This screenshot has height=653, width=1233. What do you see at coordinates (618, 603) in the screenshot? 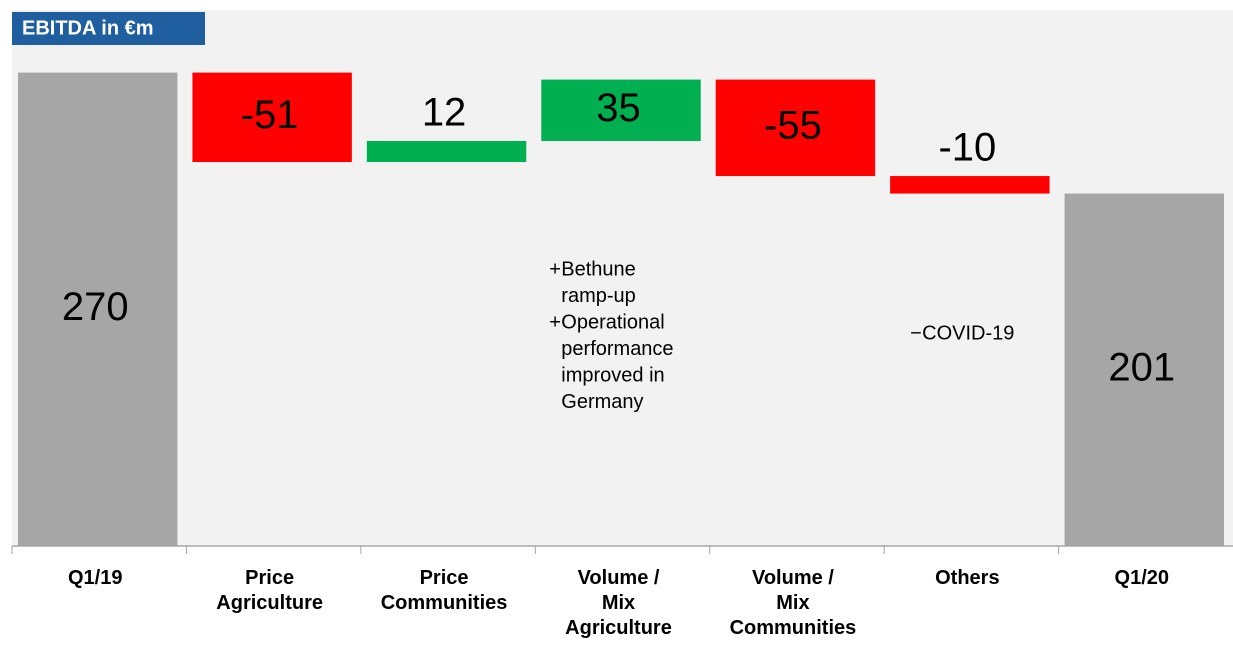
I see `x-tick-label: Volume / Mix Agriculture` at bounding box center [618, 603].